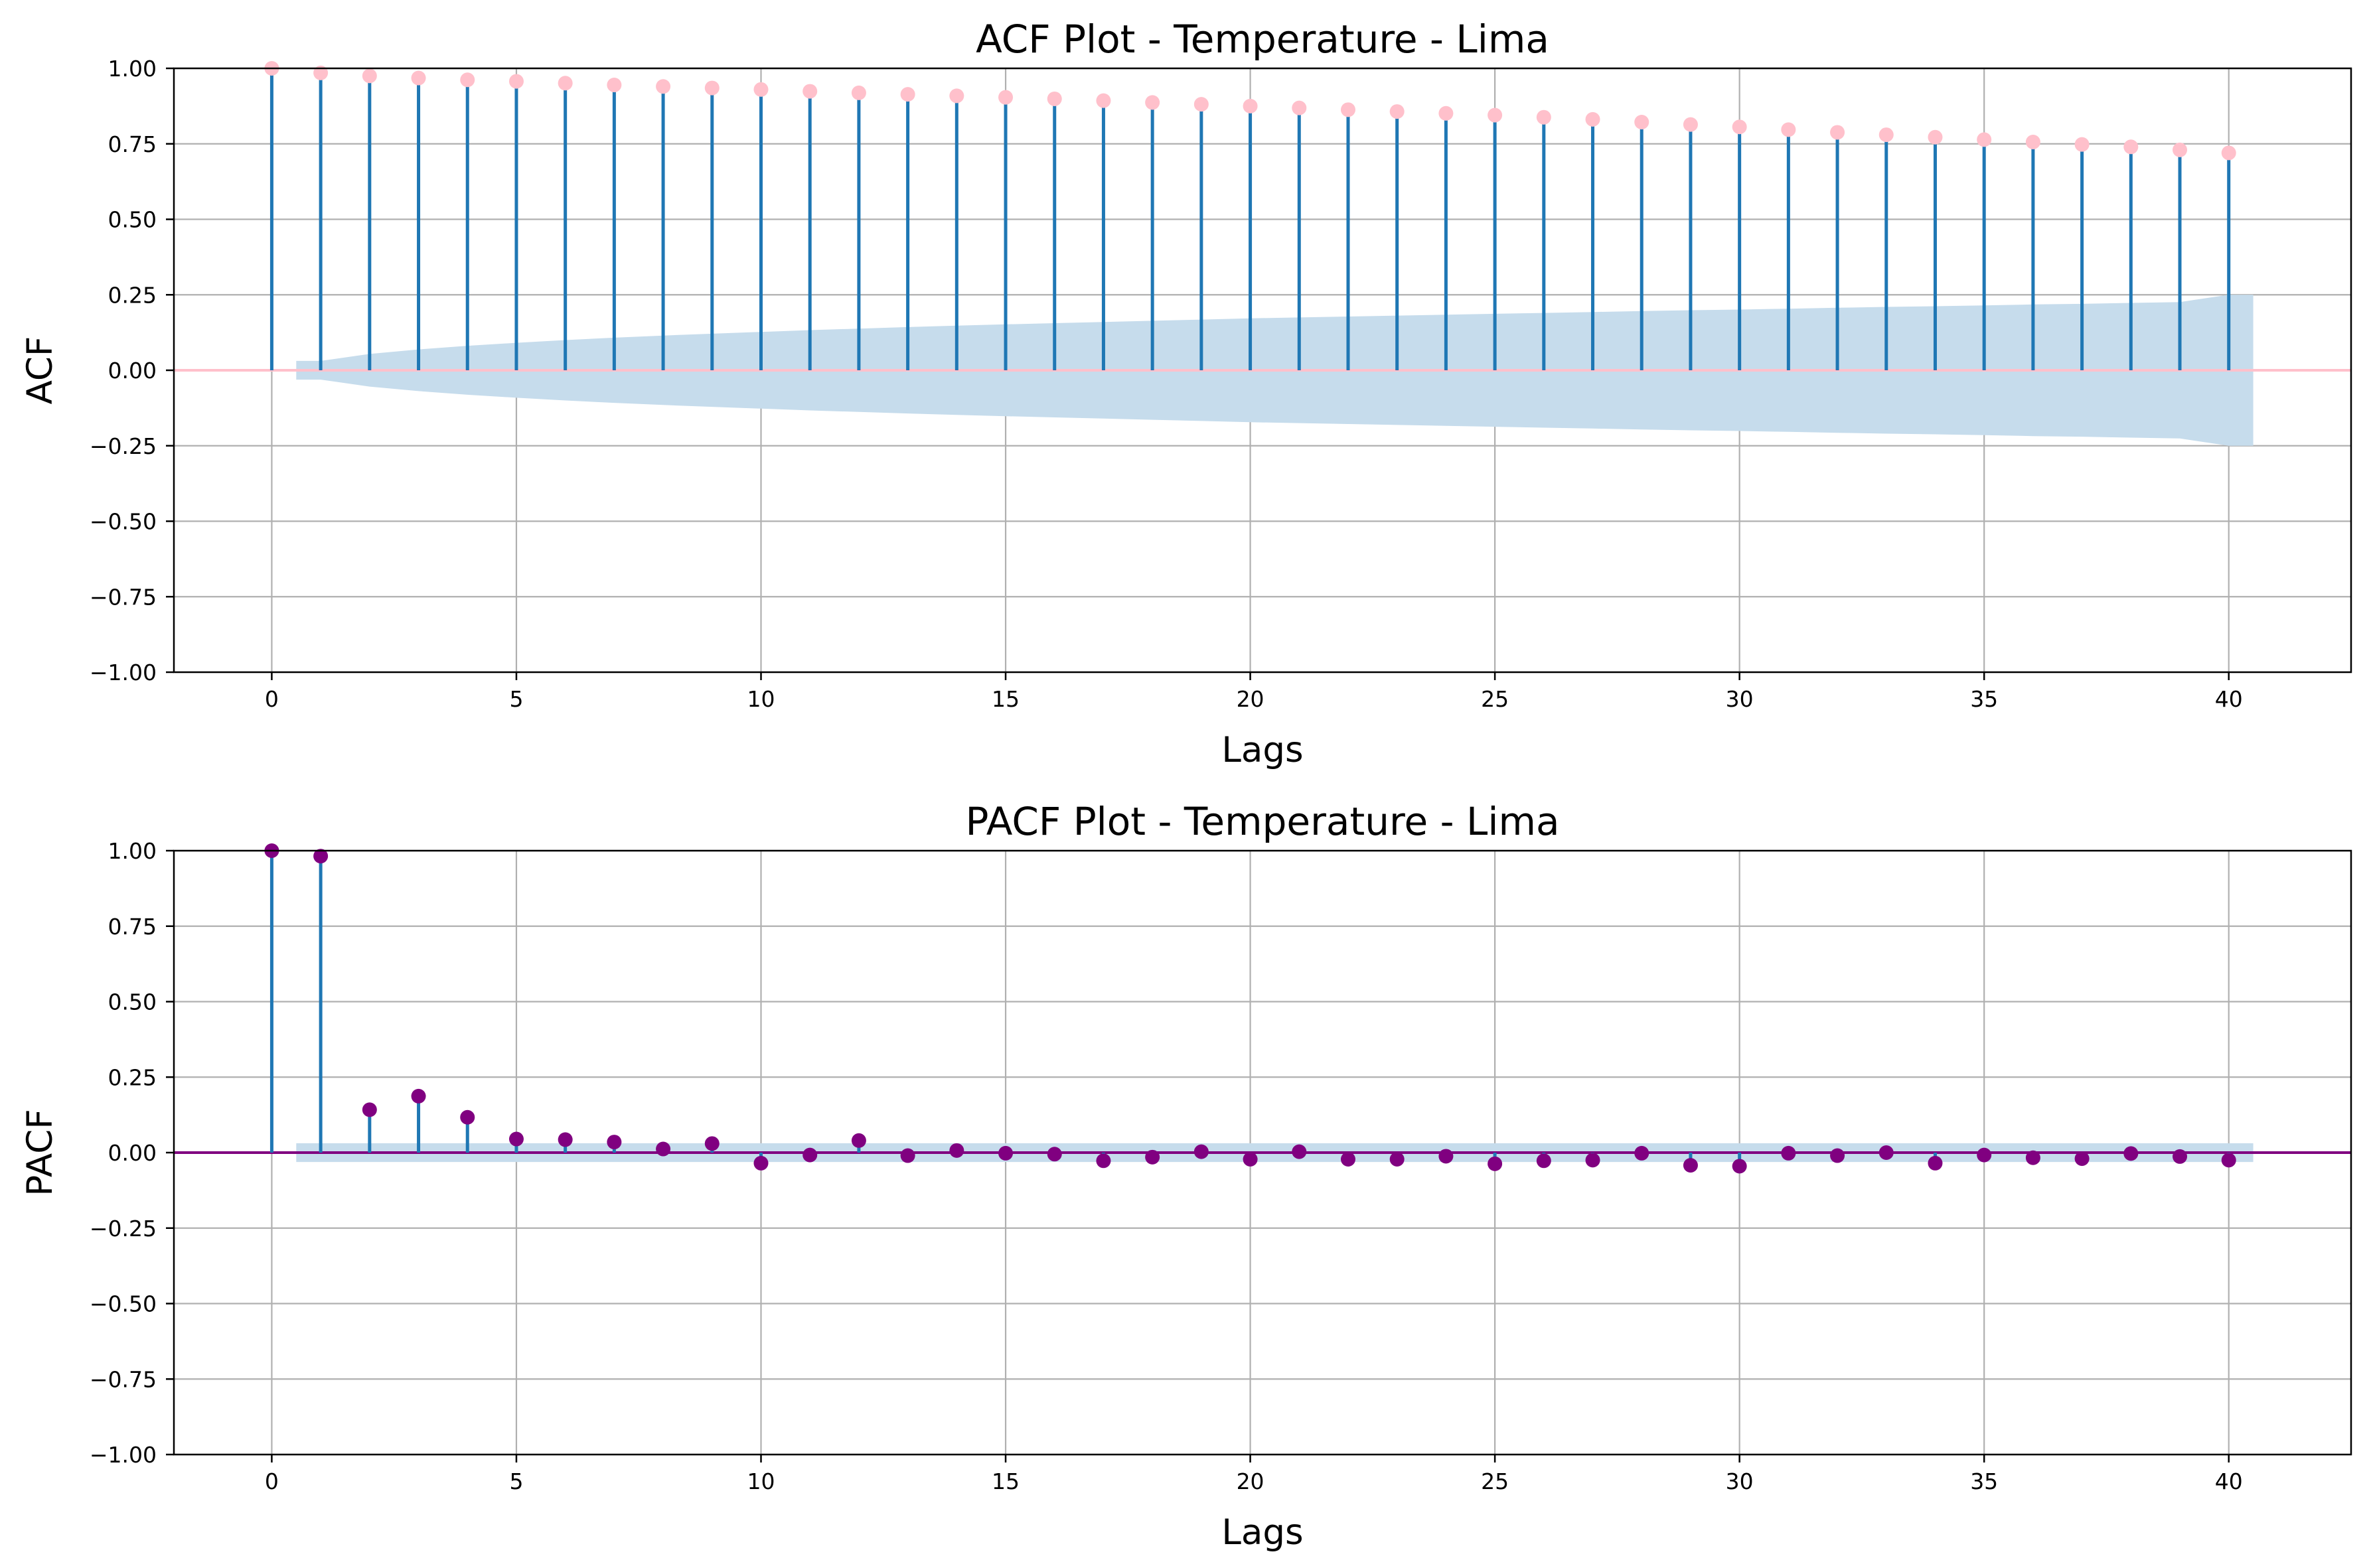  Describe the element at coordinates (123, 1455) in the screenshot. I see `pacf-y-tick-label: −1.00` at that location.